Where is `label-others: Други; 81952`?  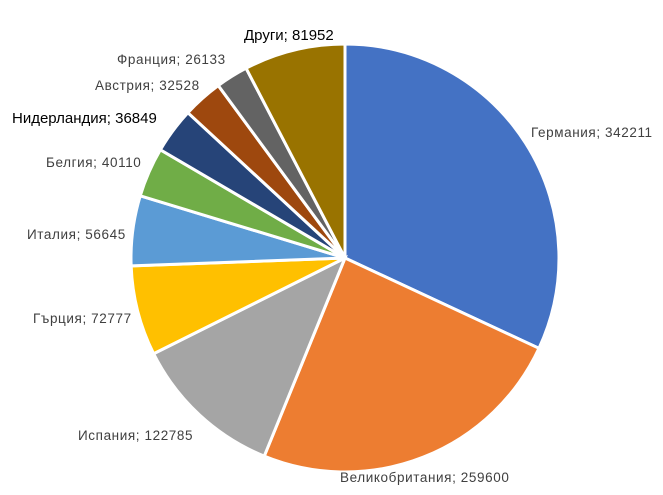 label-others: Други; 81952 is located at coordinates (289, 35).